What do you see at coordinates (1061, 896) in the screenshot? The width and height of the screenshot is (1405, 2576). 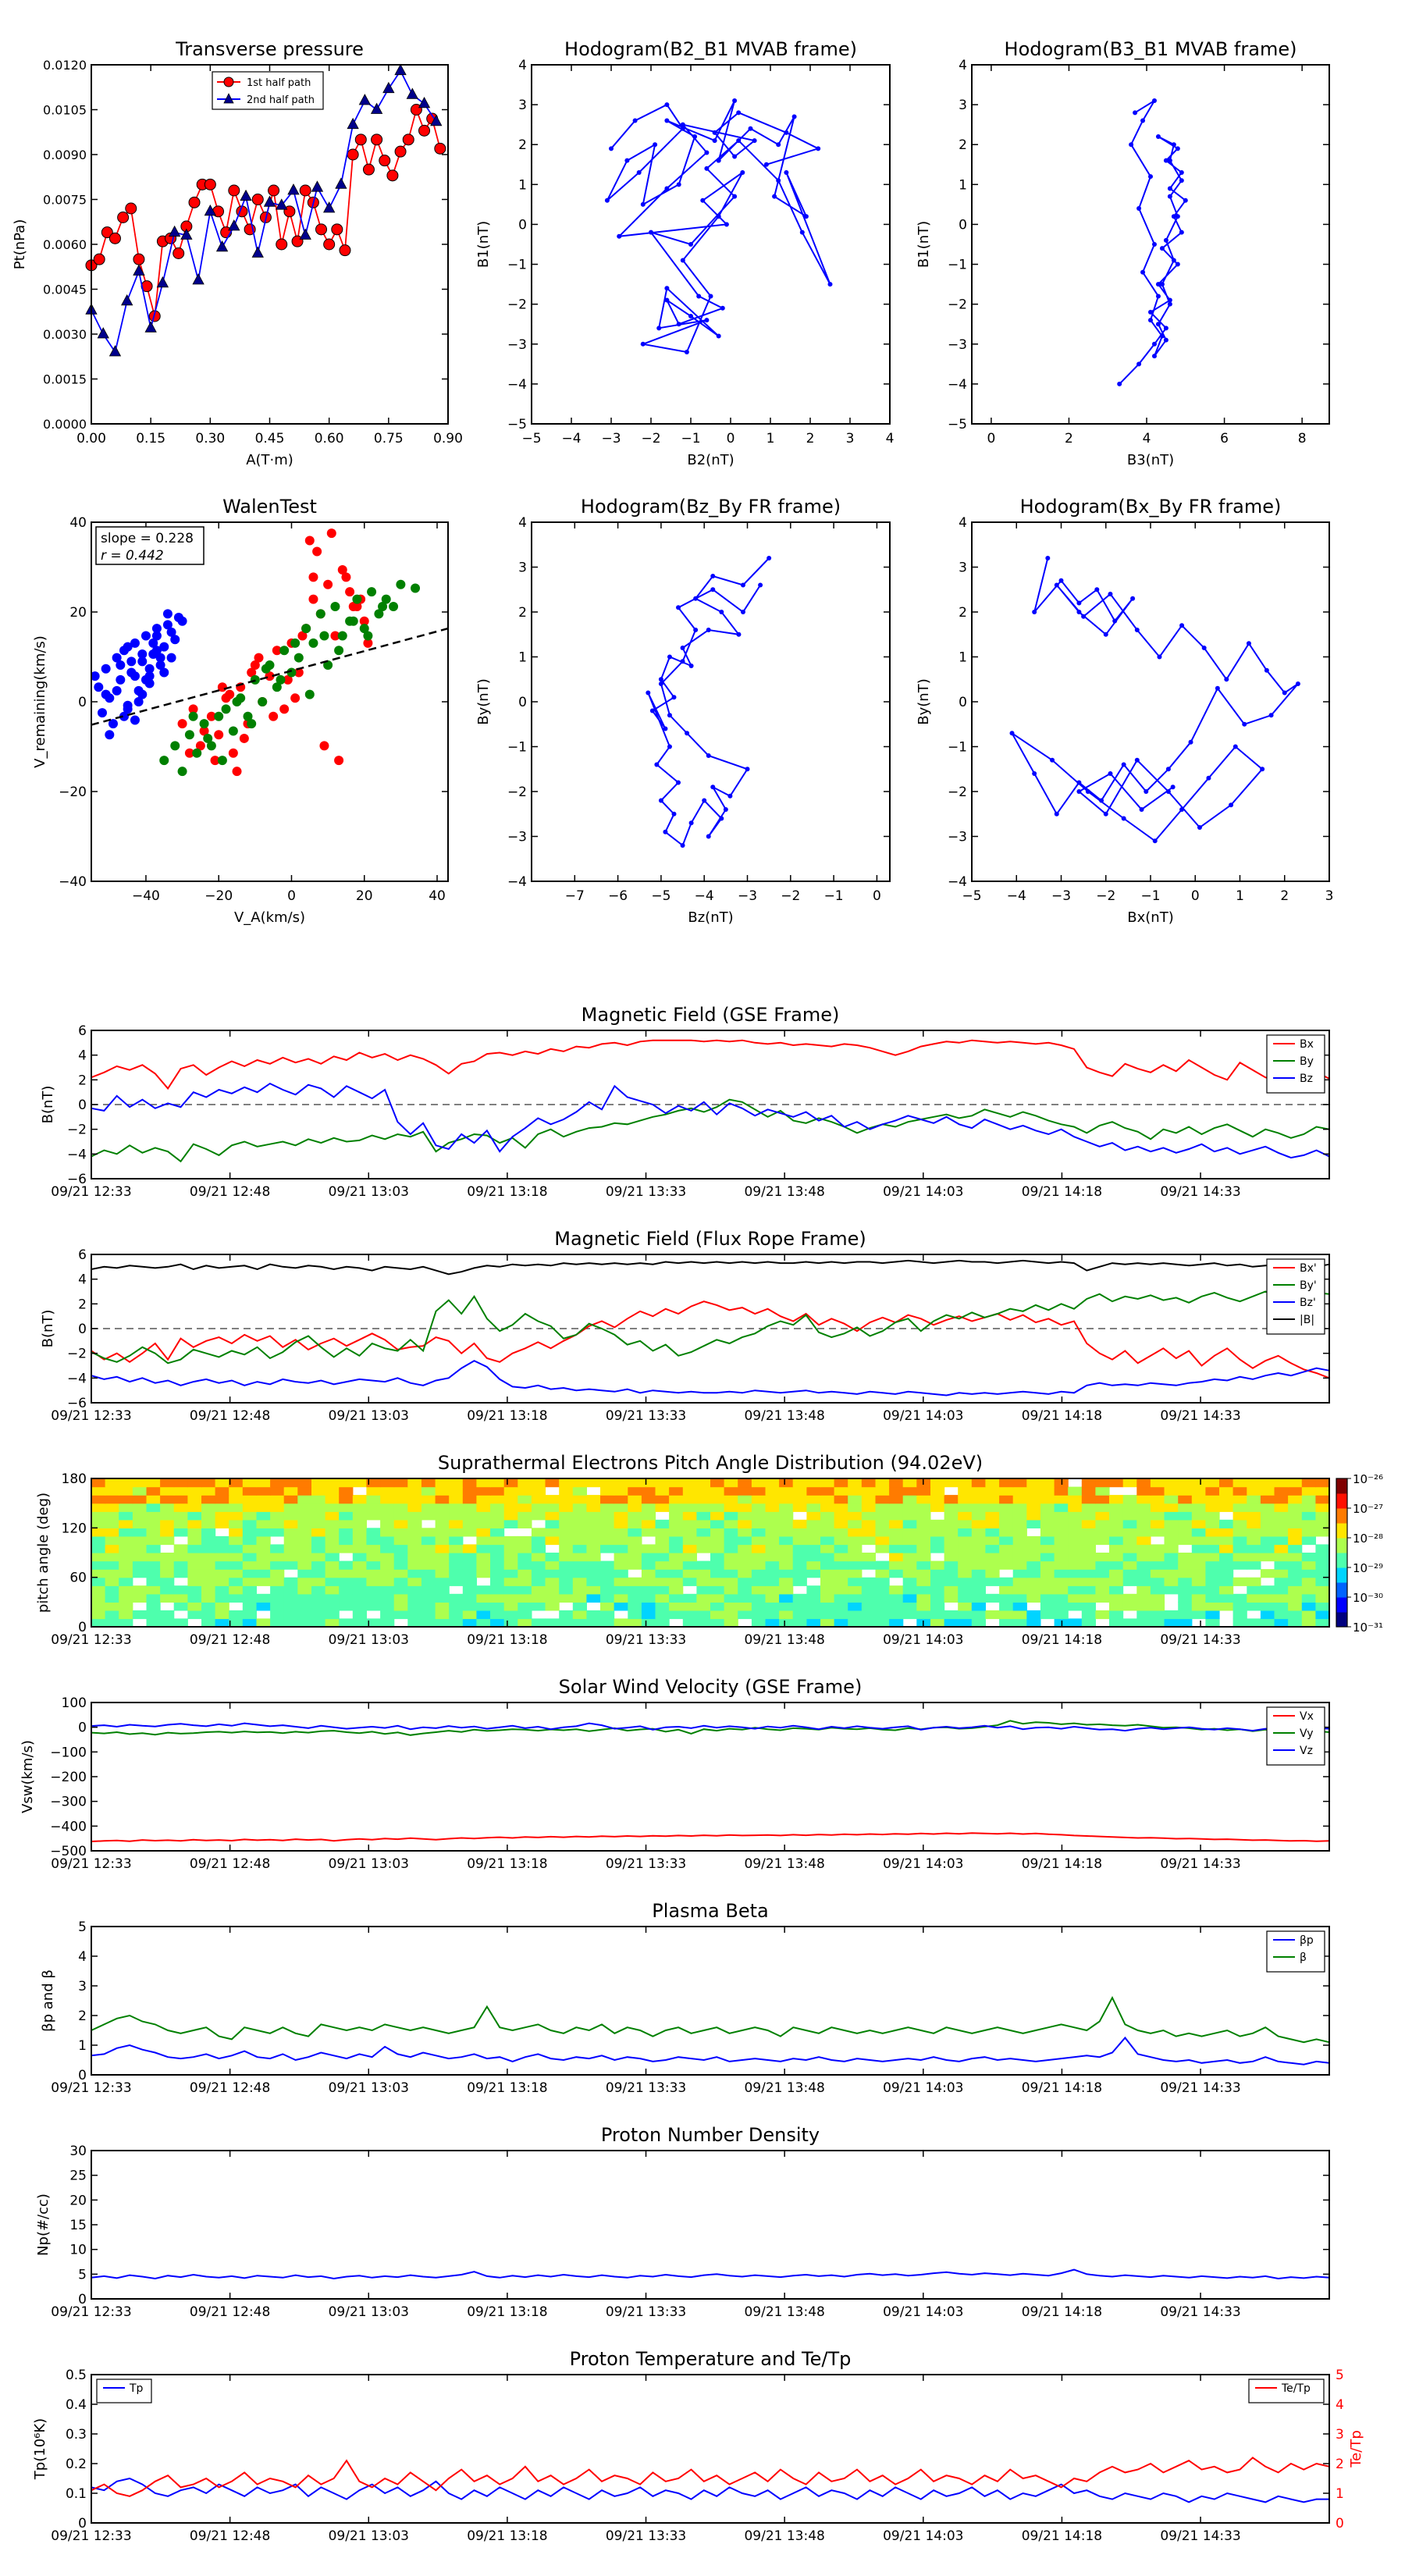 I see `x-tick-label: −3` at bounding box center [1061, 896].